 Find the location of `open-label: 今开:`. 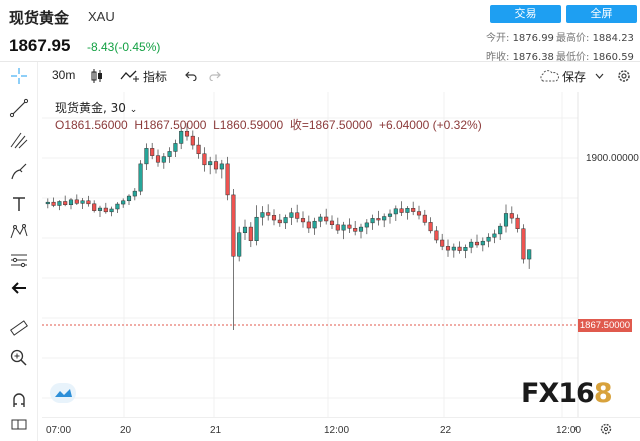

open-label: 今开: is located at coordinates (498, 38).